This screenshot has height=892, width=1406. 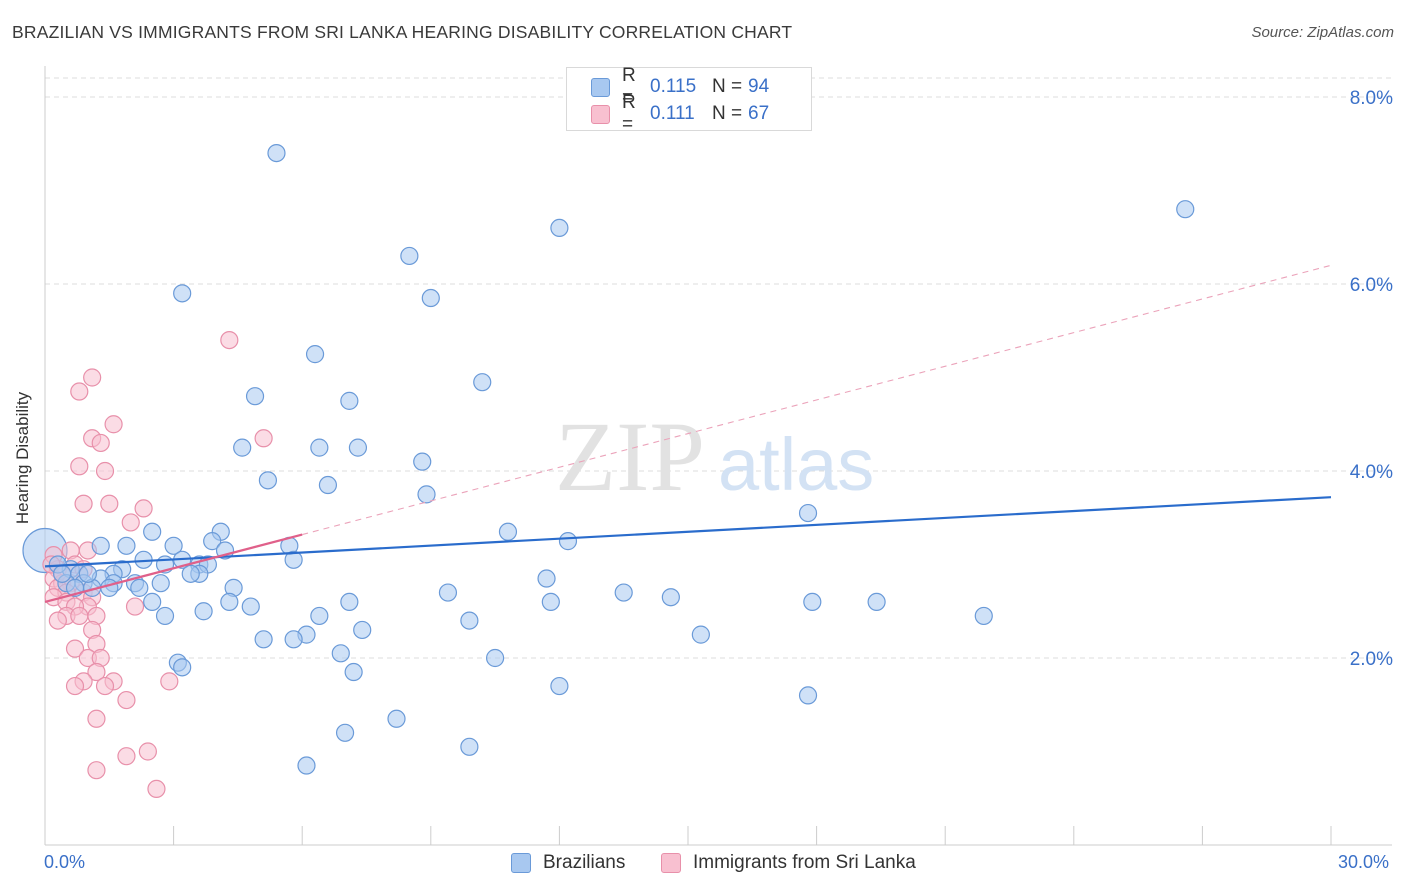 I want to click on y-tick-label: 4.0%, so click(x=1371, y=472).